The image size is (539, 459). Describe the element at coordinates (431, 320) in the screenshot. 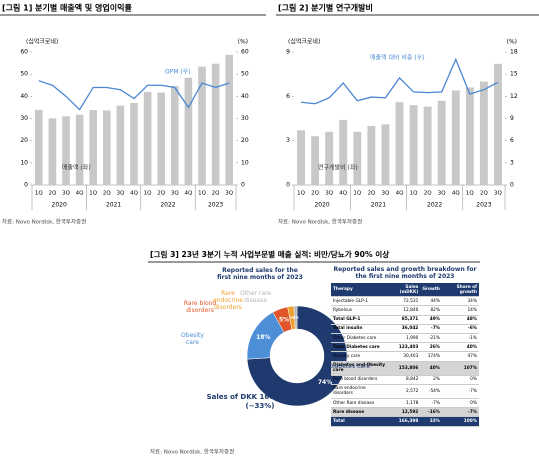

I see `table-cell: 49%` at that location.